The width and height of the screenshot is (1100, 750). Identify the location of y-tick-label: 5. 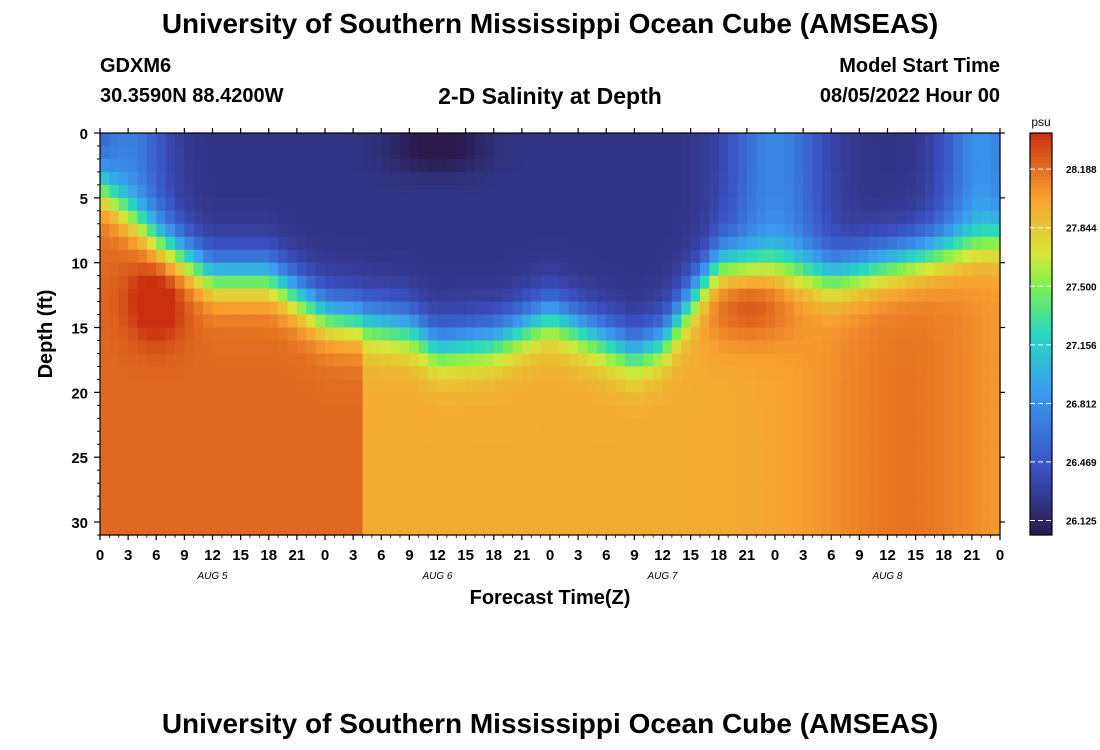
(84, 199).